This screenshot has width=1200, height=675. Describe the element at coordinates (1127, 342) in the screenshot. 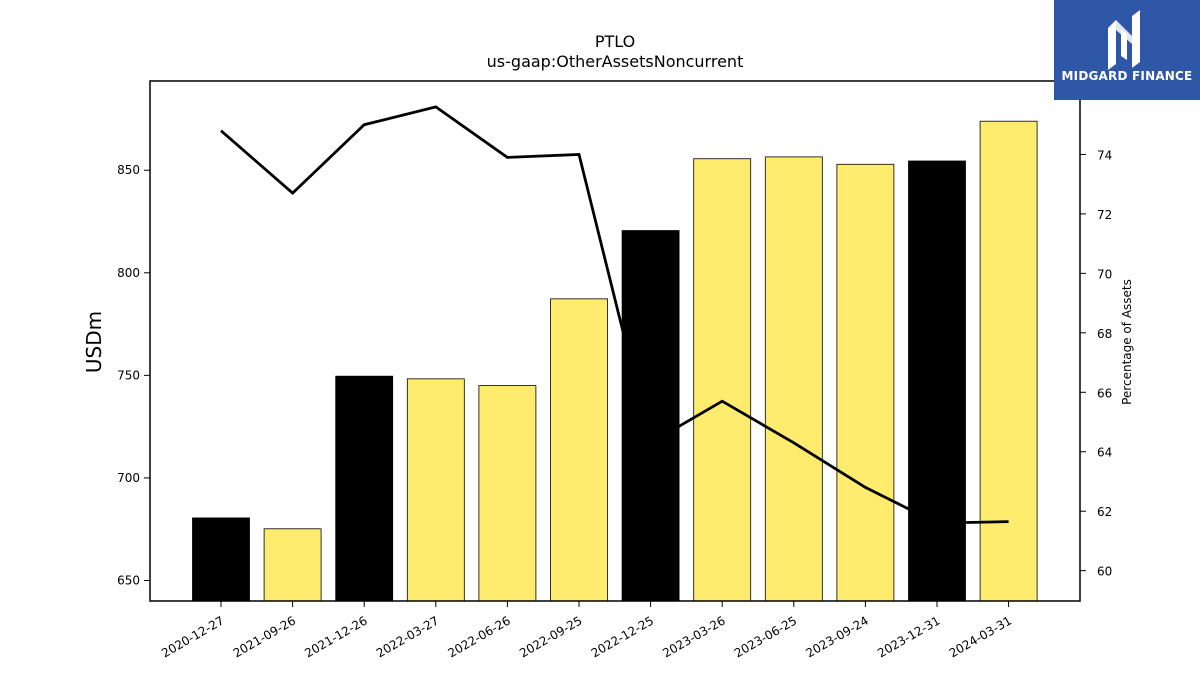

I see `y2-axis-label: Percentage of Assets` at that location.